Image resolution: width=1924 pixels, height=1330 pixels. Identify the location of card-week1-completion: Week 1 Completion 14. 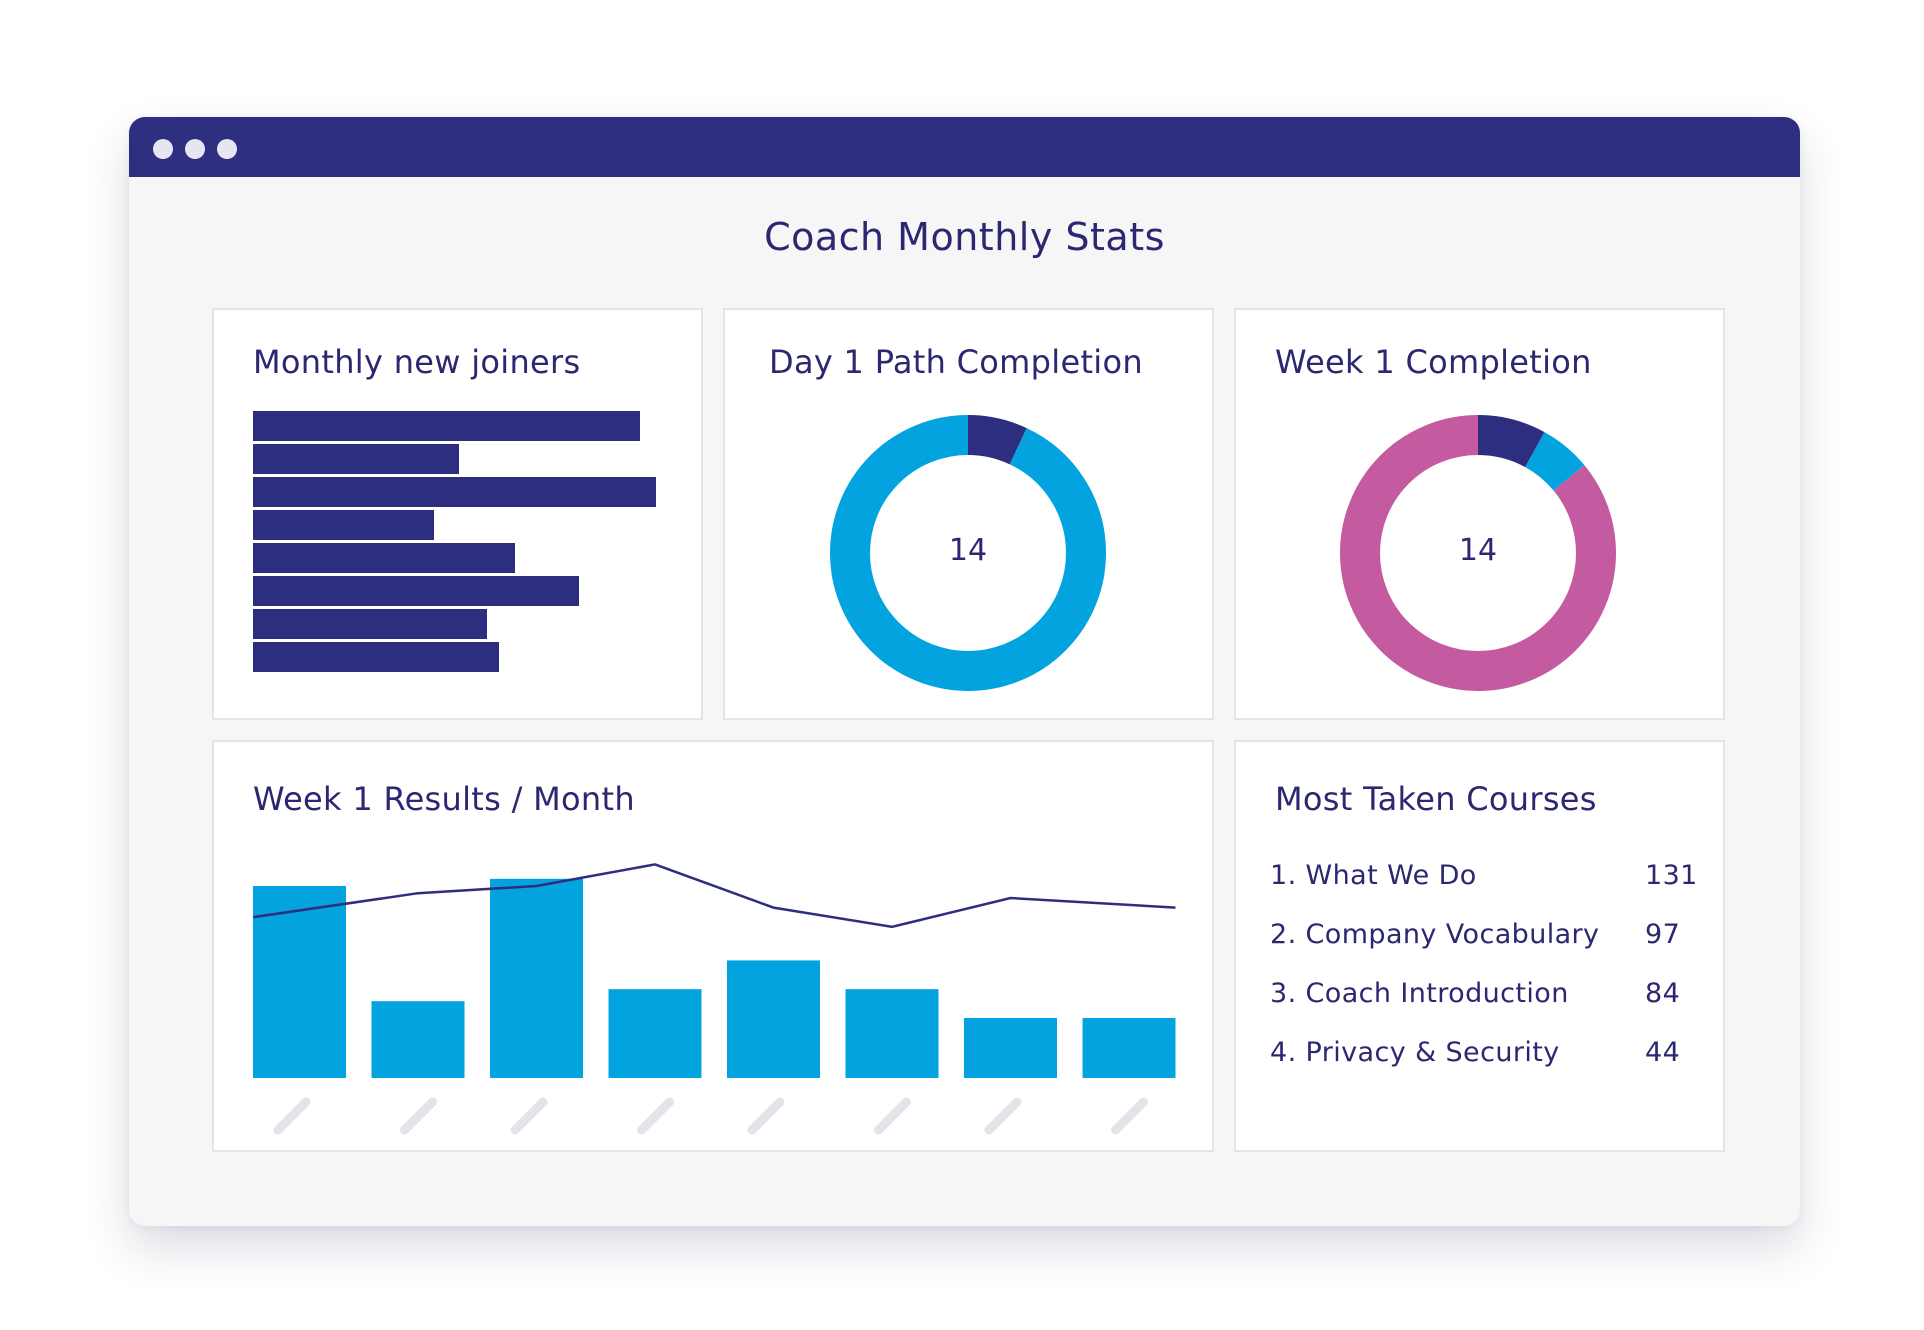
(1479, 514).